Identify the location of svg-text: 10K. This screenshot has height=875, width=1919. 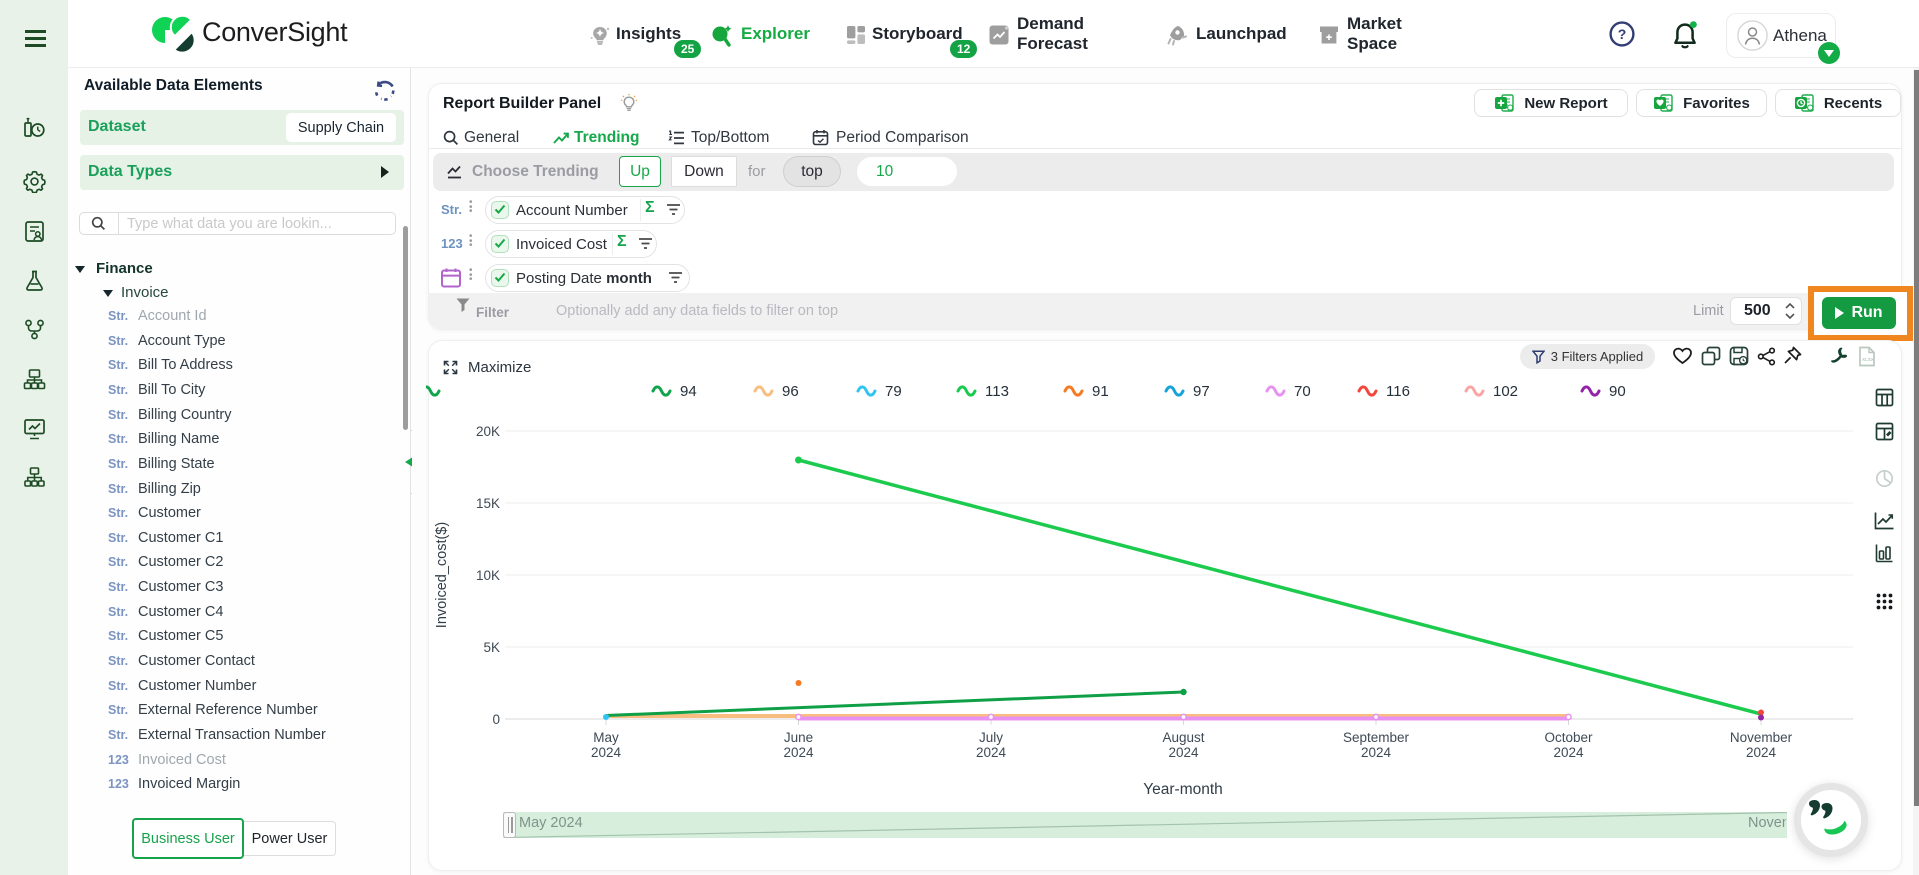
(488, 575).